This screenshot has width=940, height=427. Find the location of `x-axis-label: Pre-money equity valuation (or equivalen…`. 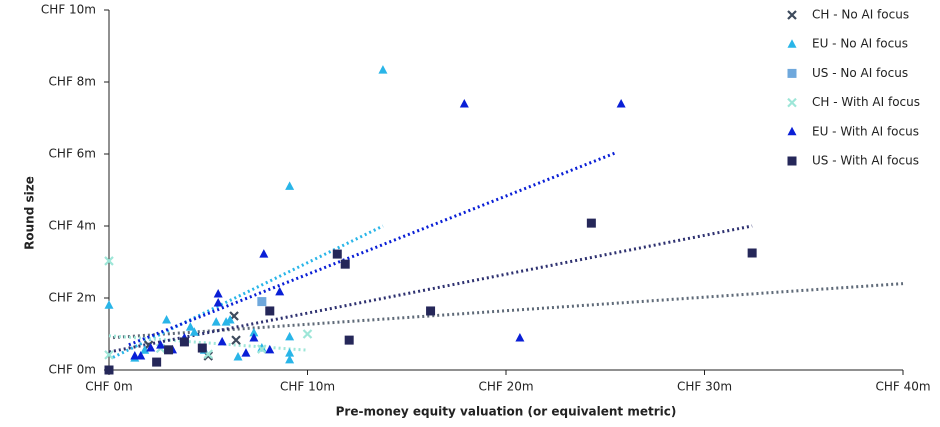

x-axis-label: Pre-money equity valuation (or equivalen… is located at coordinates (506, 412).